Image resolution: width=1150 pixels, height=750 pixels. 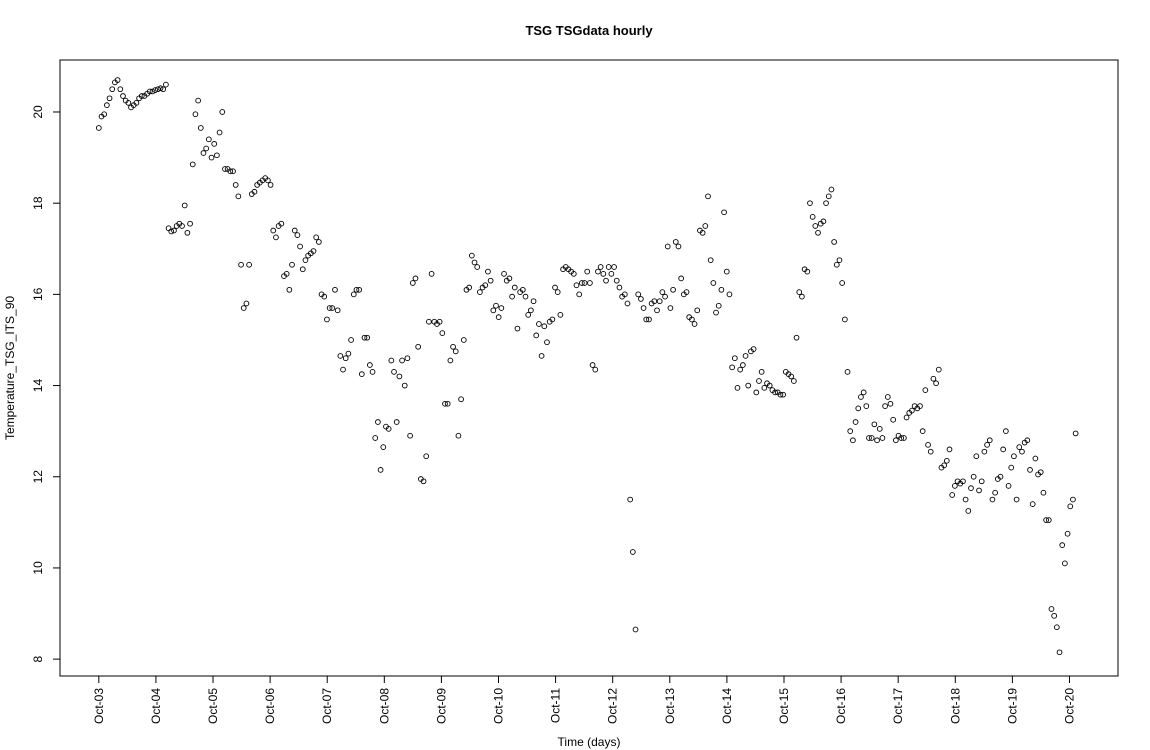 I want to click on y-tick-label: 18, so click(x=38, y=203).